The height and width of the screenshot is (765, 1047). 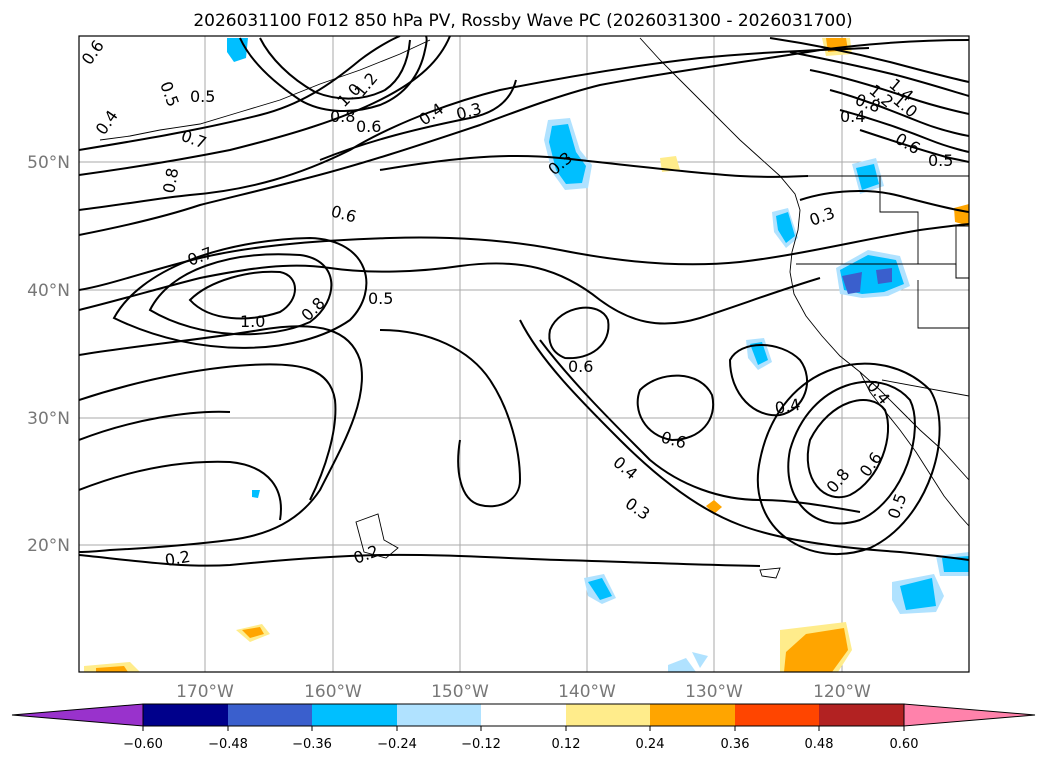 What do you see at coordinates (943, 304) in the screenshot?
I see `border-states-south` at bounding box center [943, 304].